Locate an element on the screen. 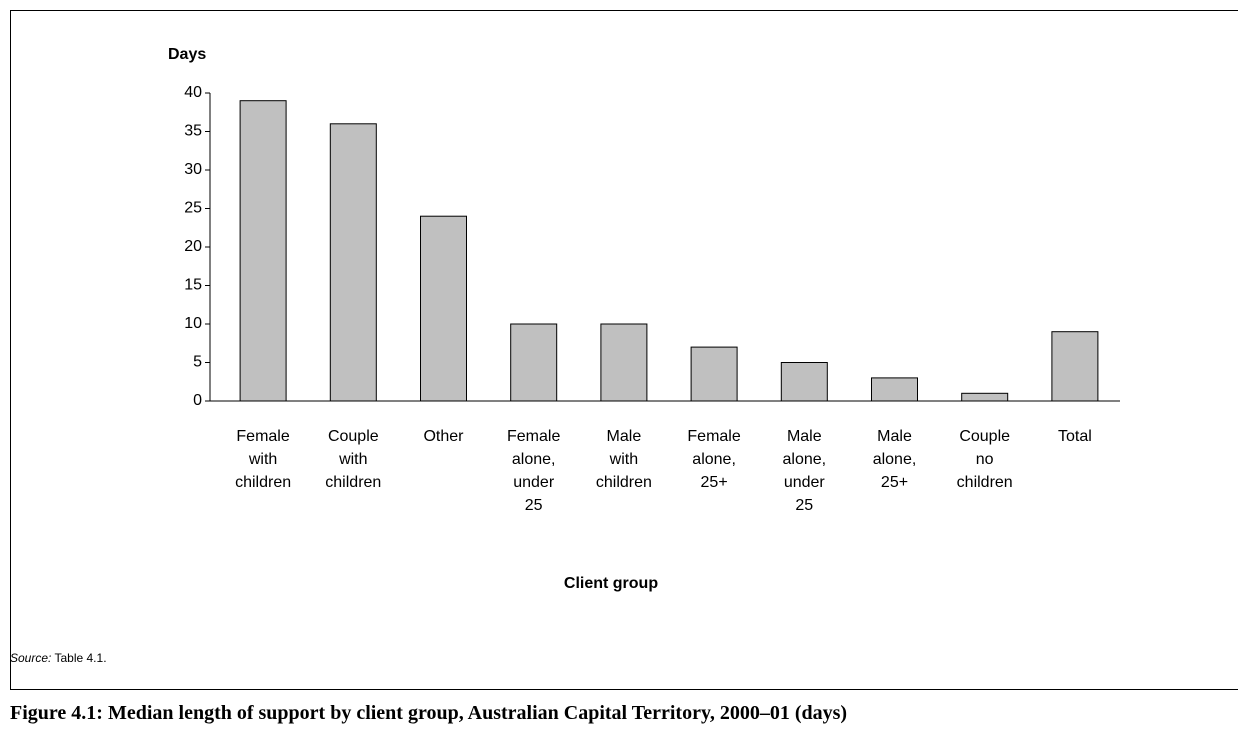 This screenshot has width=1239, height=749. y-tick-label: 35 is located at coordinates (193, 131).